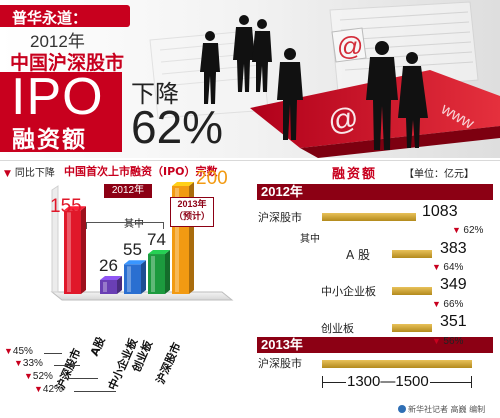 This screenshot has height=418, width=500. What do you see at coordinates (453, 284) in the screenshot?
I see `financing-value-3: 349` at bounding box center [453, 284].